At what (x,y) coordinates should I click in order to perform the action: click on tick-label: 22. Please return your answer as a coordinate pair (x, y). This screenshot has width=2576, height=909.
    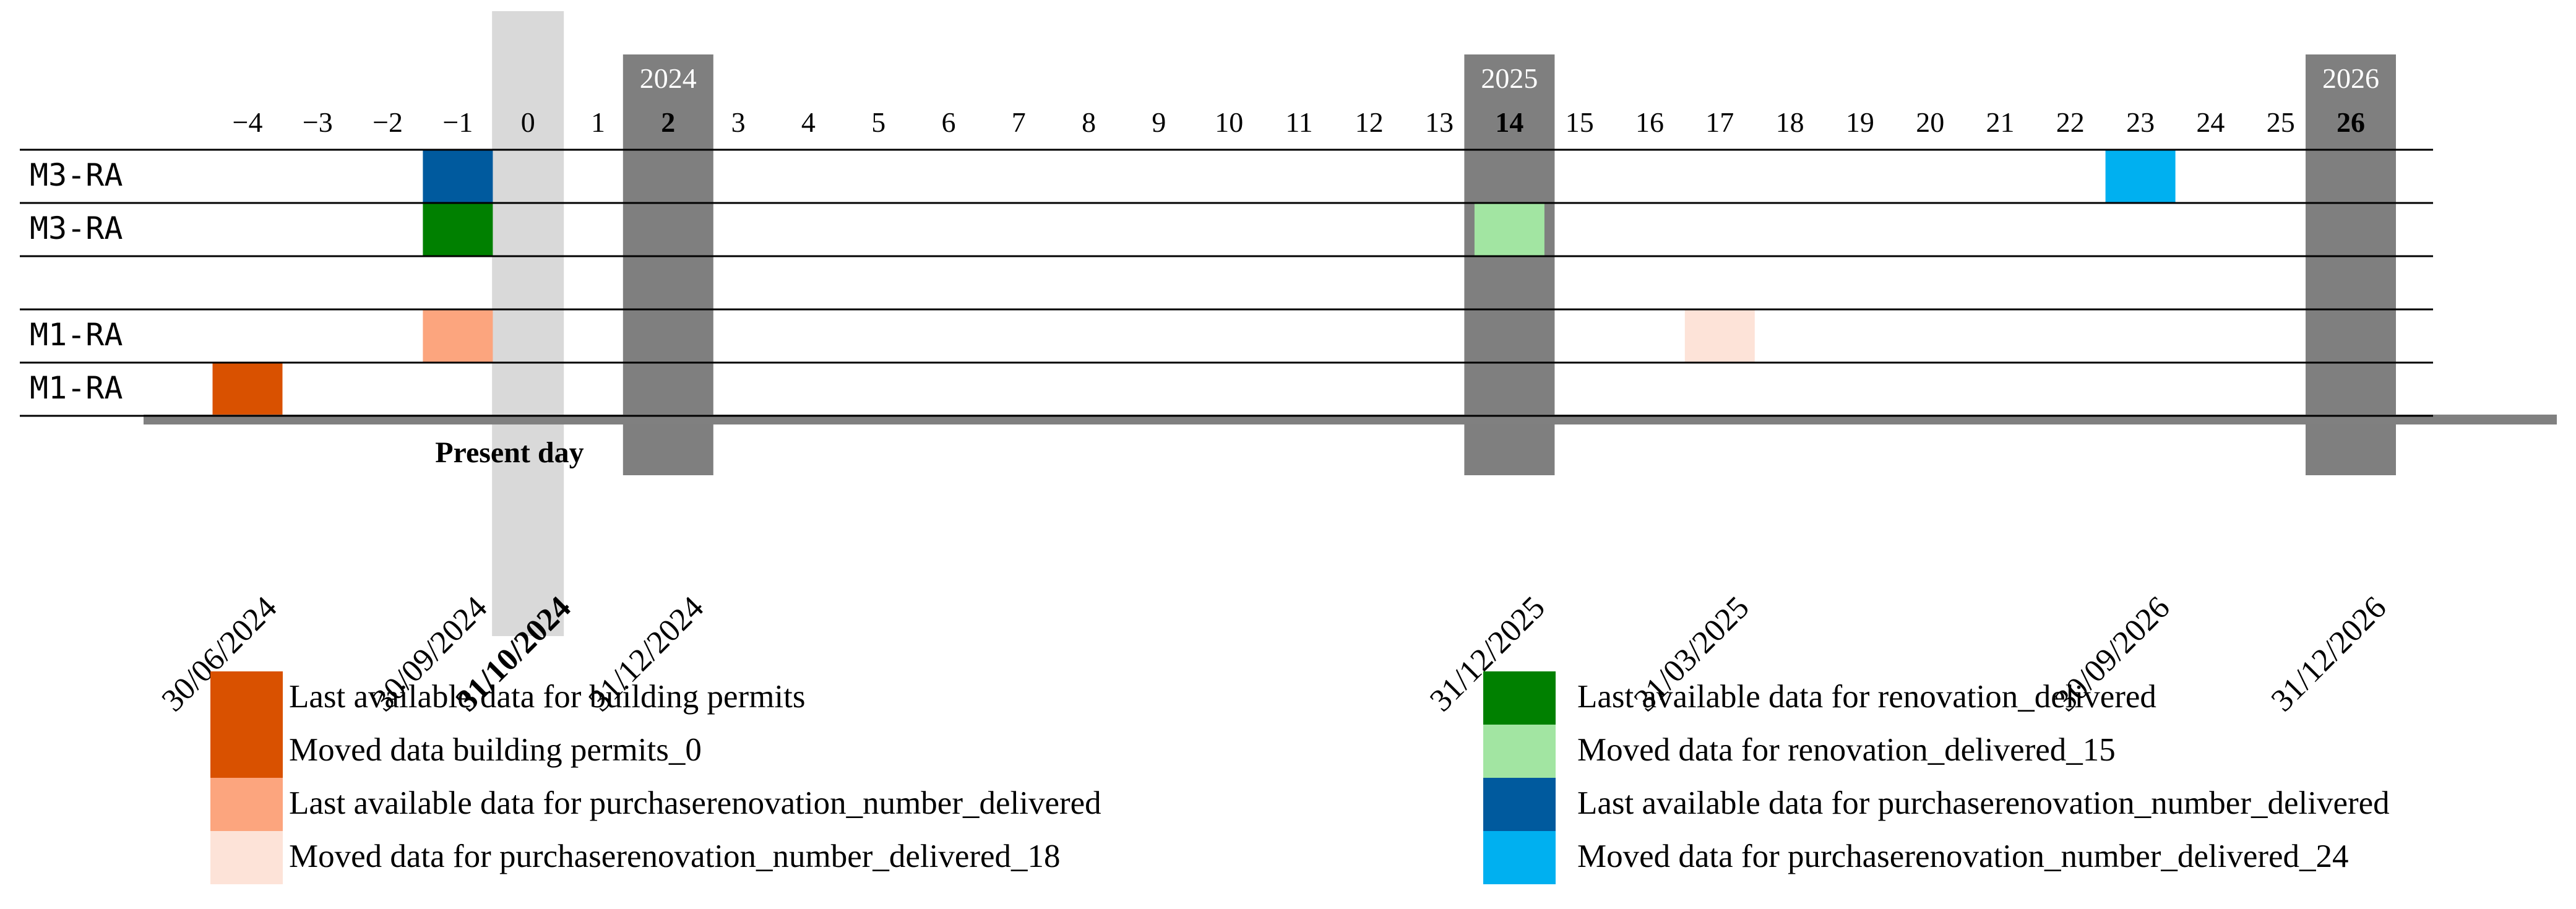
    Looking at the image, I should click on (2070, 122).